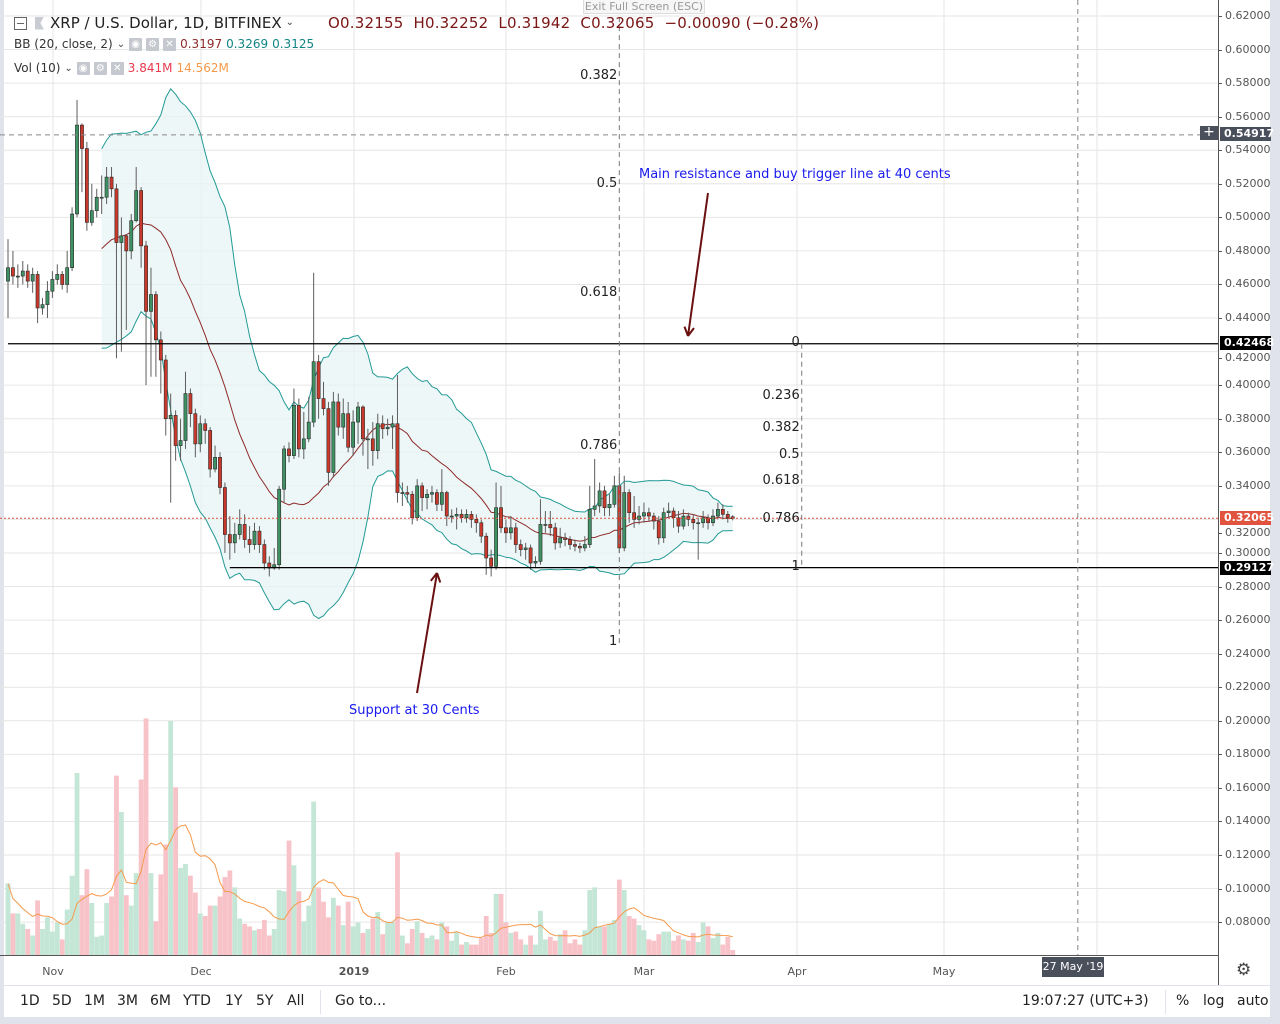 The width and height of the screenshot is (1280, 1024). I want to click on range-ytd-button: YTD, so click(197, 1001).